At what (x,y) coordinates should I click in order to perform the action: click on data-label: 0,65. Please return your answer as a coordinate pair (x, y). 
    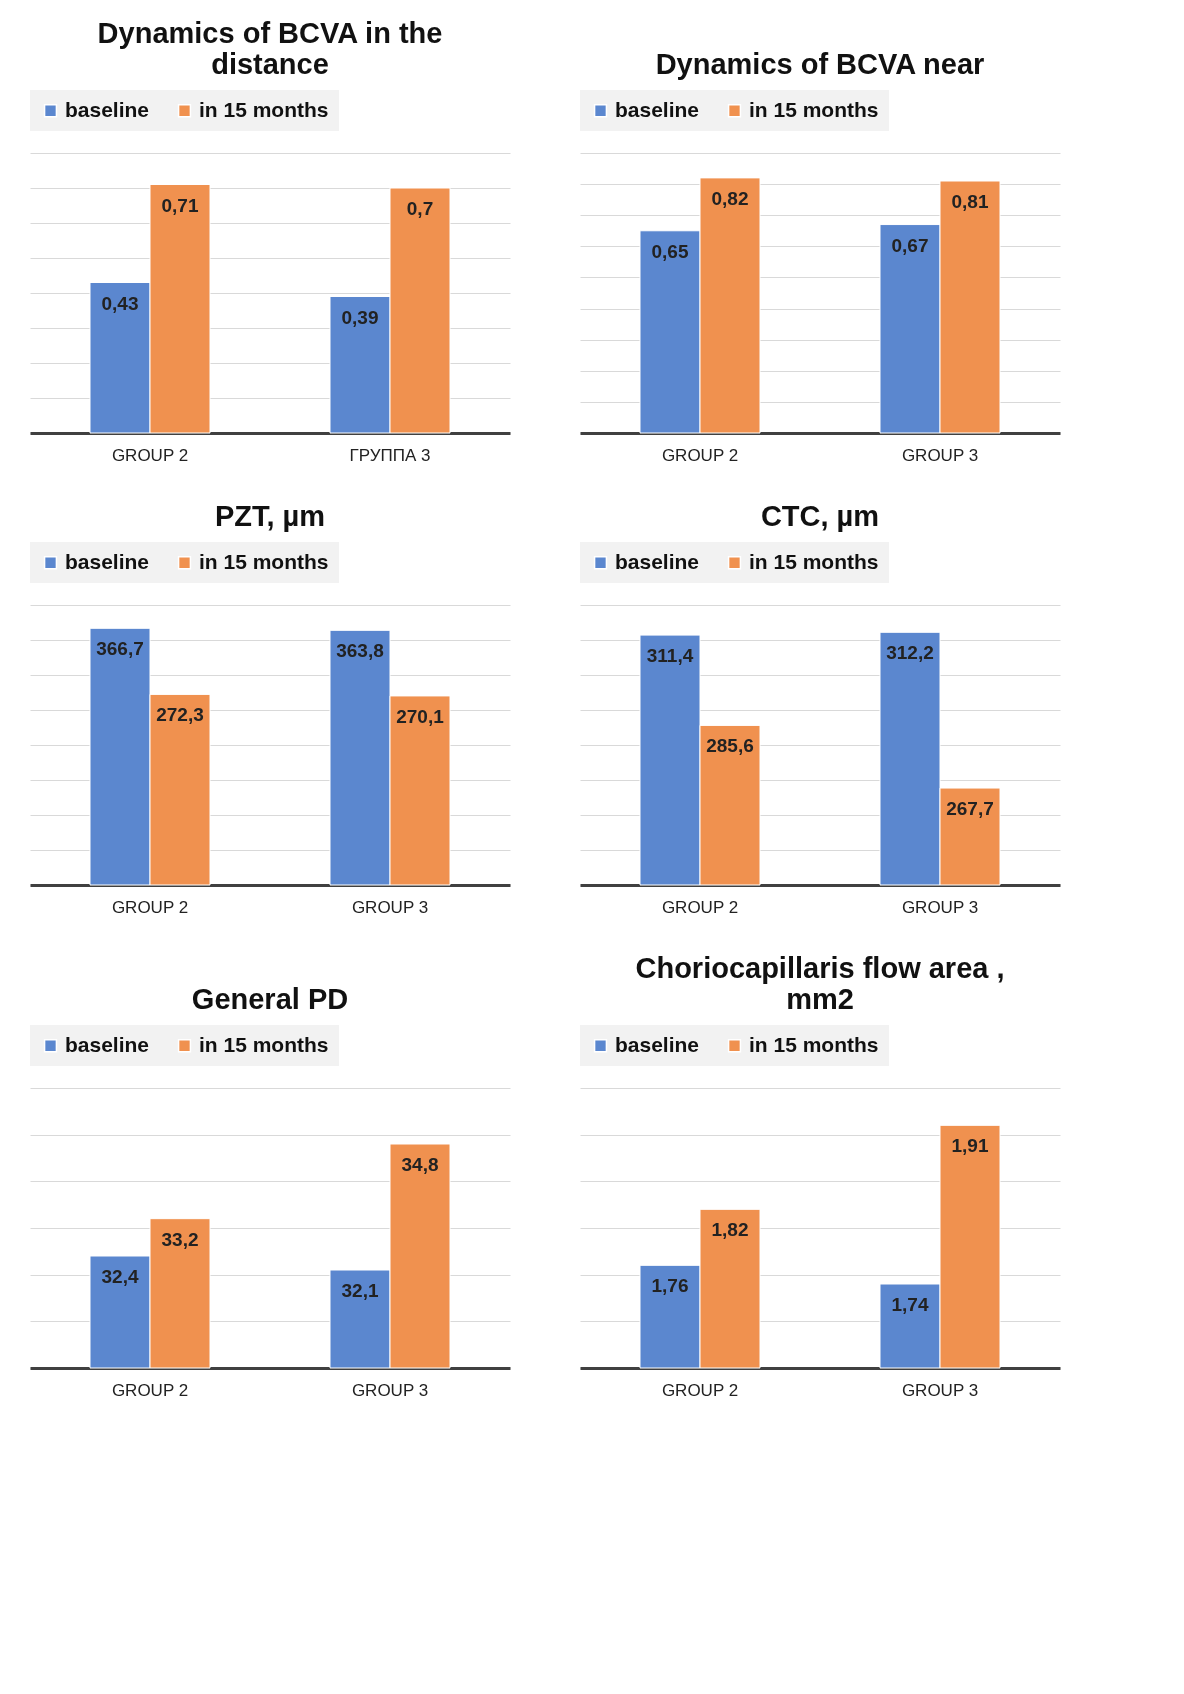
    Looking at the image, I should click on (670, 251).